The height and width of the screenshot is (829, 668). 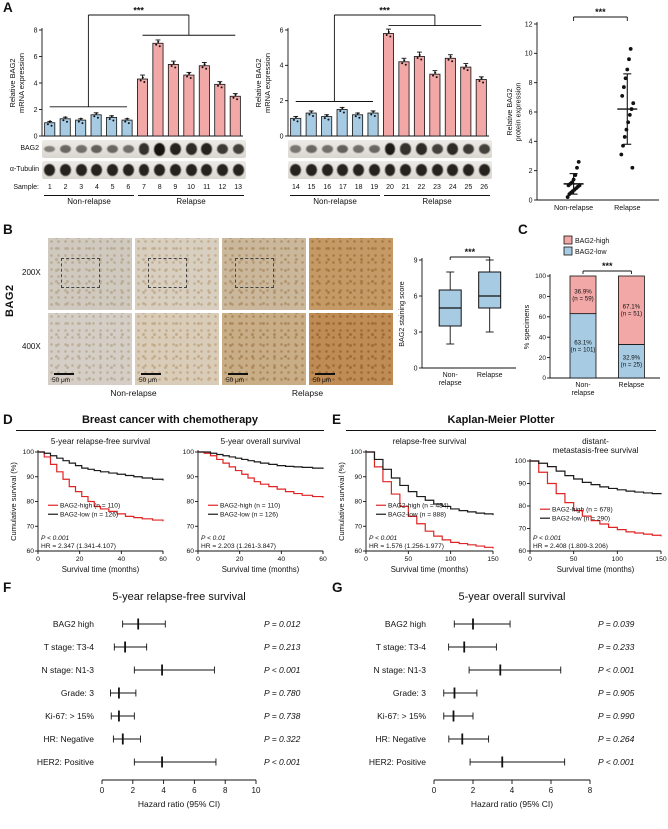 I want to click on p-value: P = 0.738, so click(x=282, y=716).